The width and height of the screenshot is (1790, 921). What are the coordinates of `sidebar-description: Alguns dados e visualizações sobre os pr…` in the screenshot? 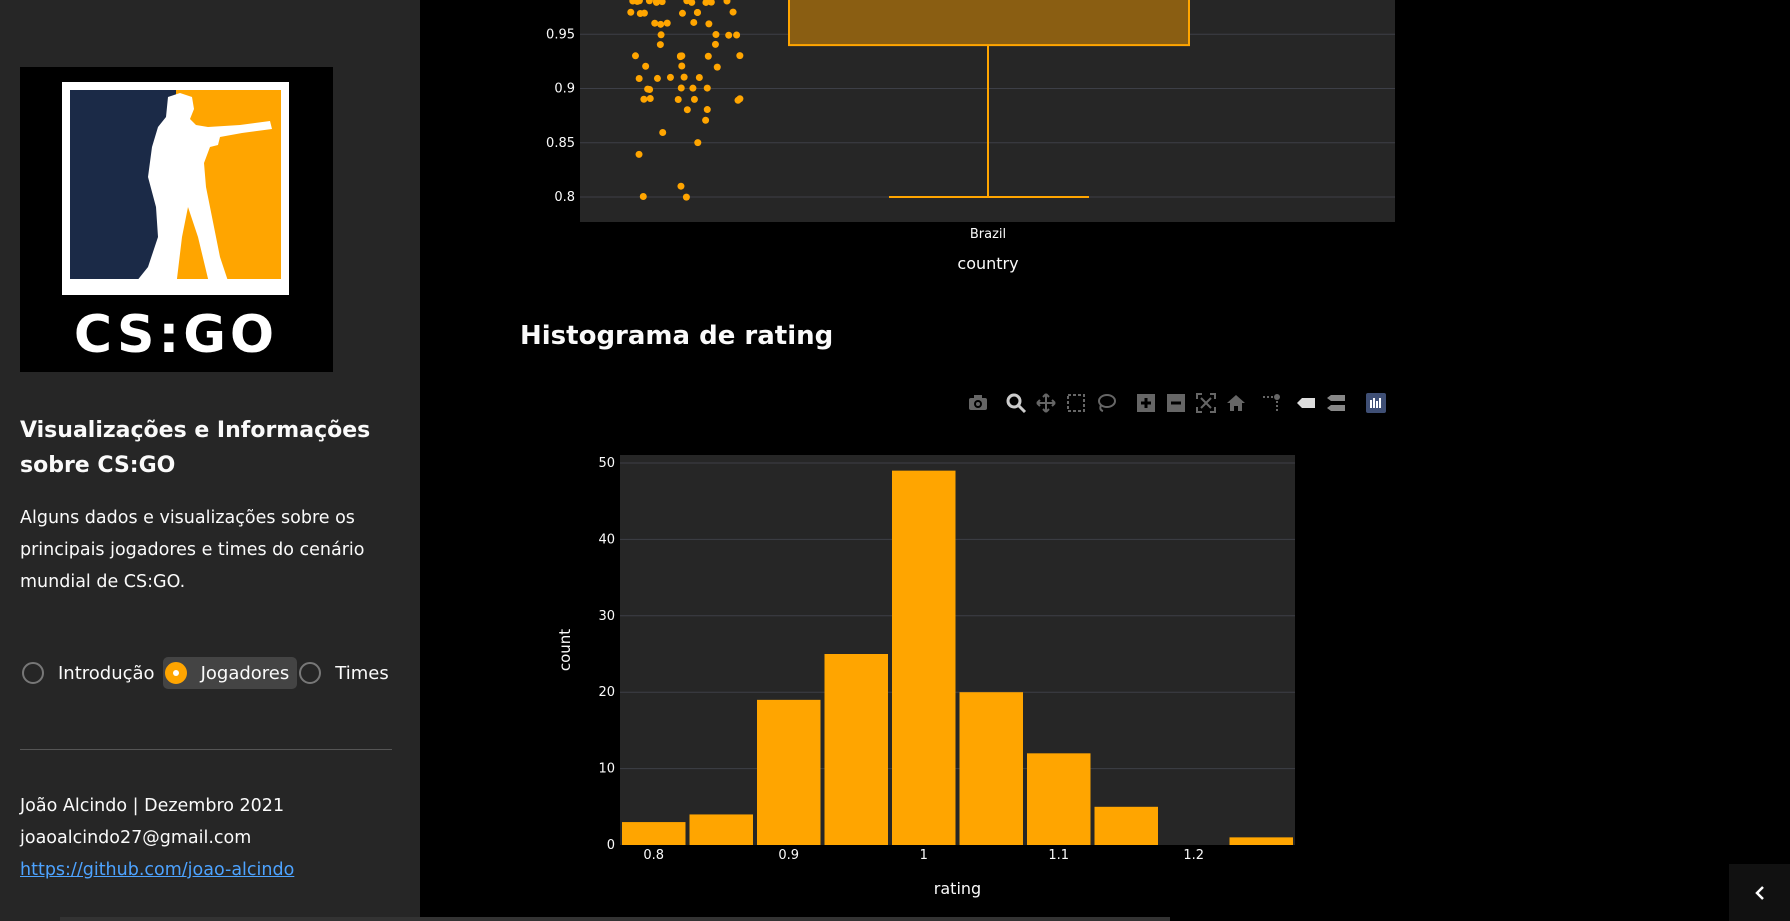 It's located at (192, 550).